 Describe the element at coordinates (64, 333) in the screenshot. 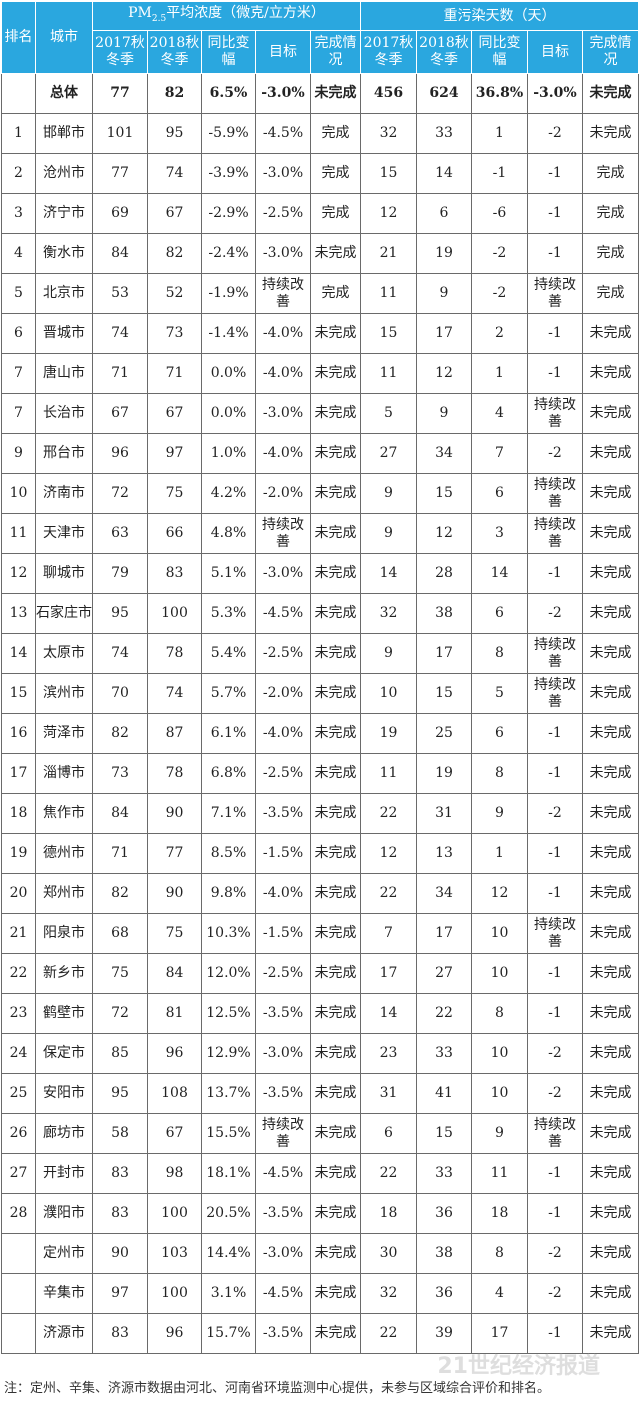

I see `table-cell: 晋城市` at that location.